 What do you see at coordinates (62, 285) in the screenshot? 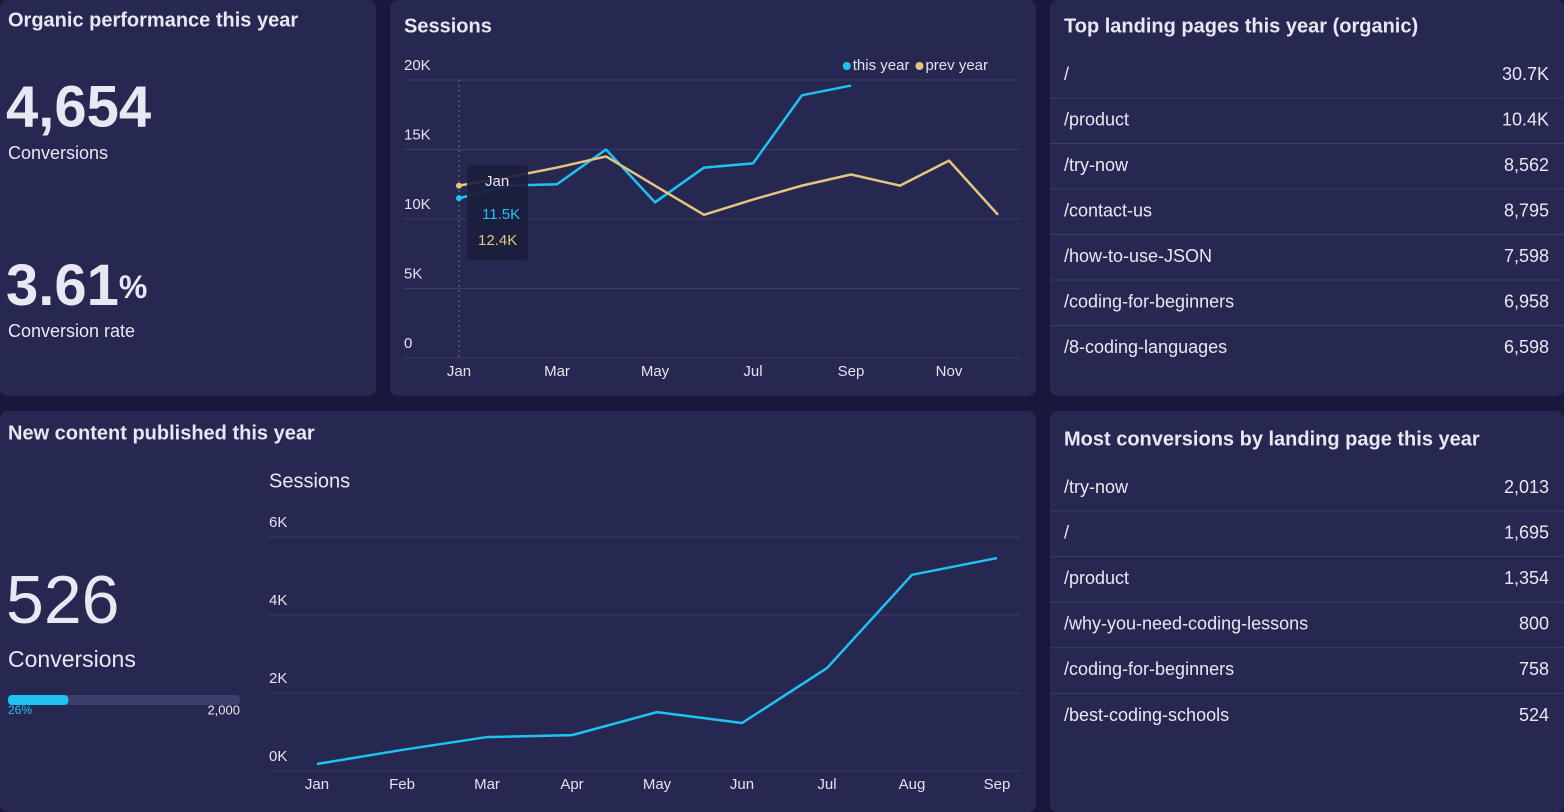
I see `rate-value: 3.61` at bounding box center [62, 285].